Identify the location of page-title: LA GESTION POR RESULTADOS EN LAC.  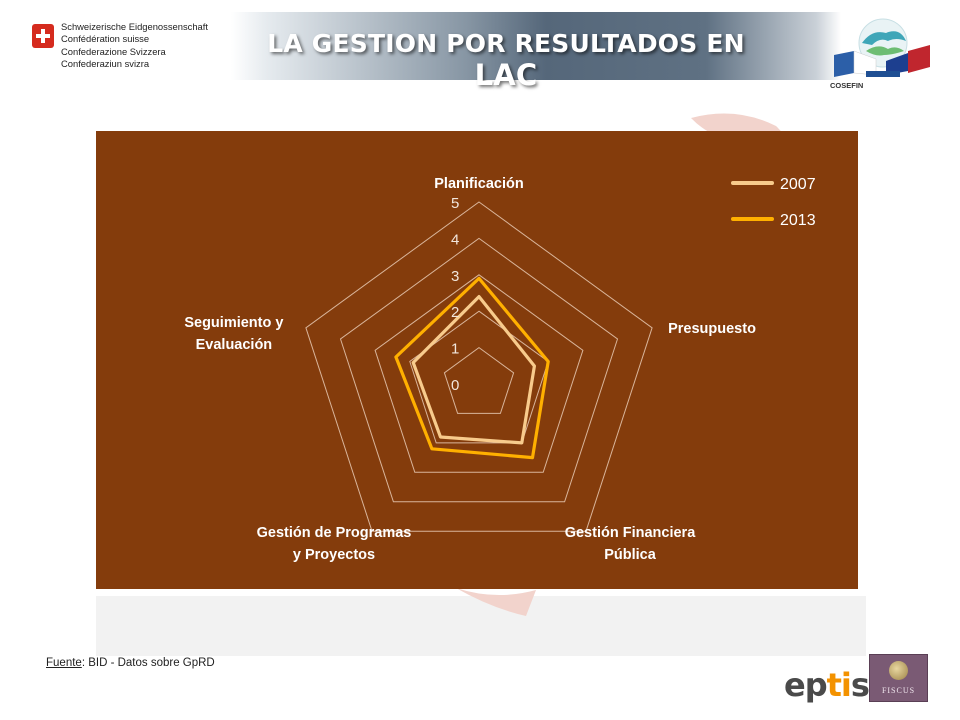
(506, 60).